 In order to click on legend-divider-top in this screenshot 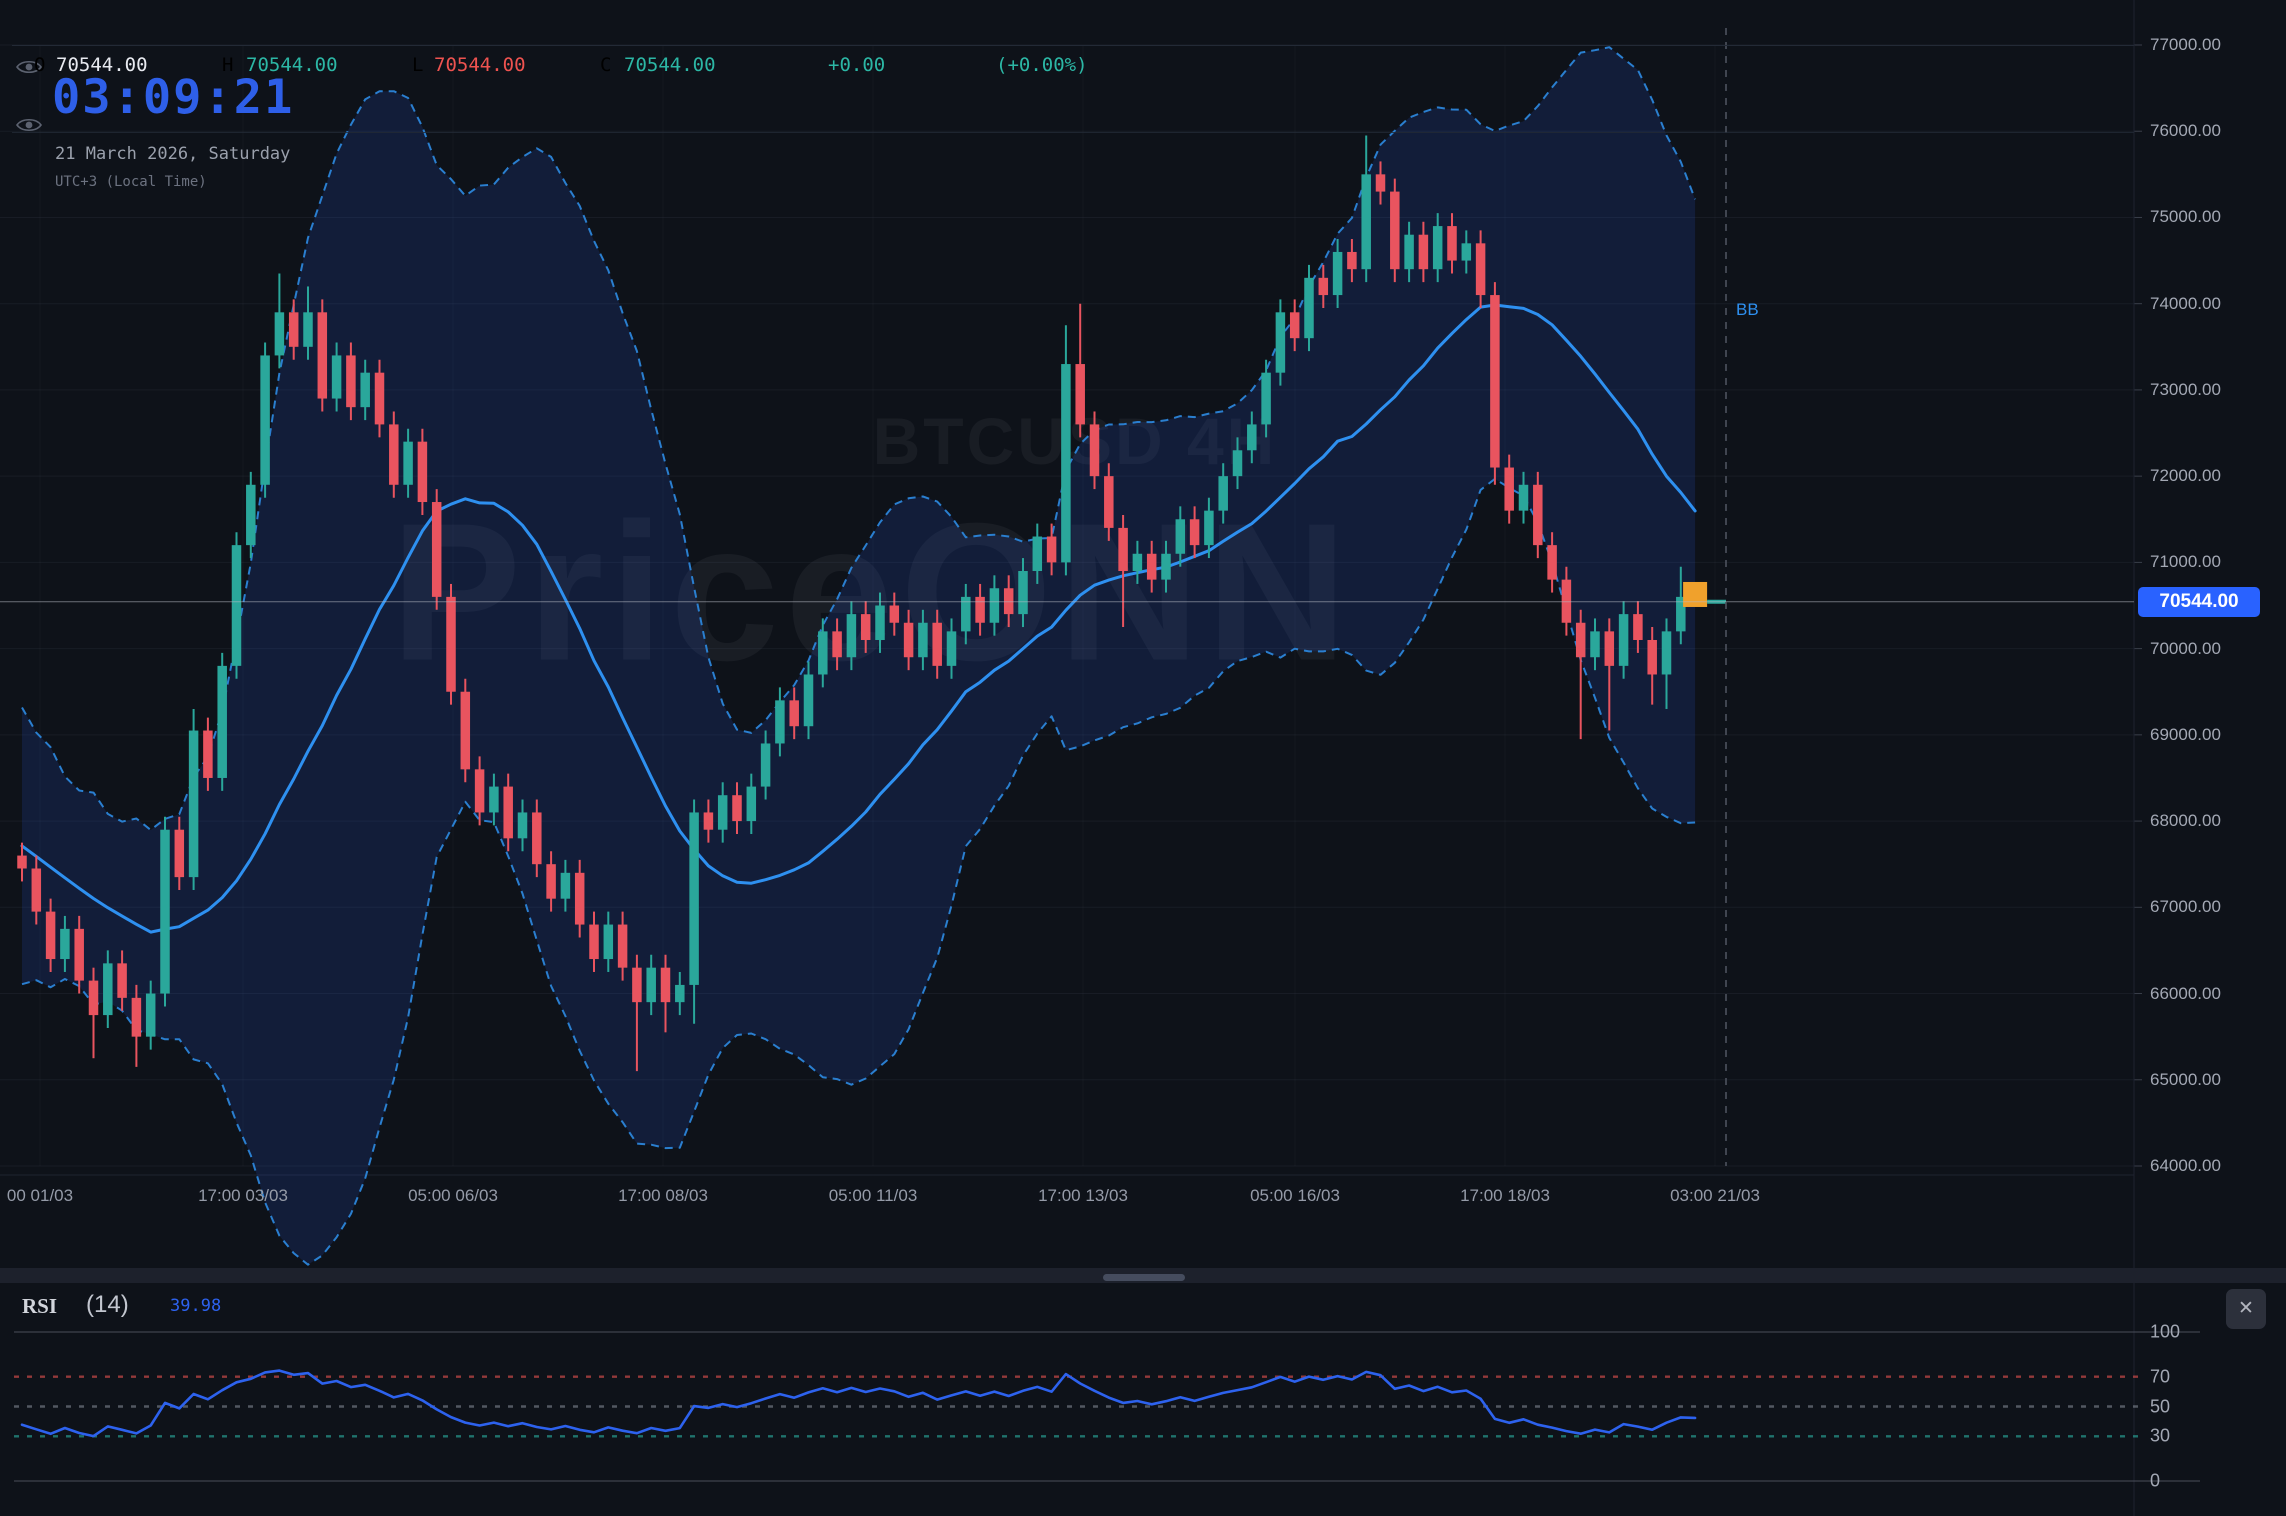, I will do `click(1073, 45)`.